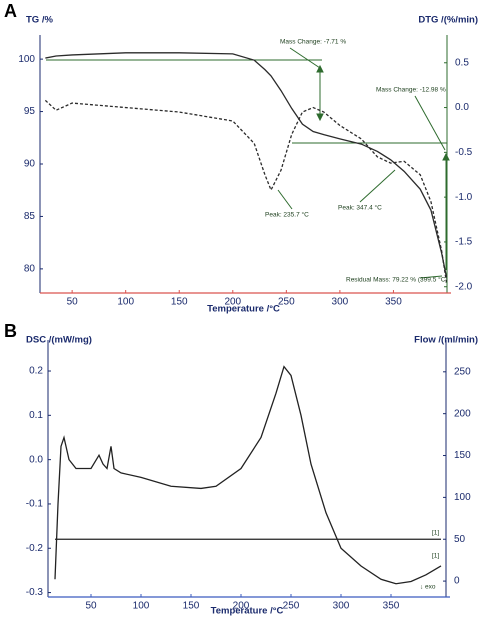 The height and width of the screenshot is (620, 484). What do you see at coordinates (457, 581) in the screenshot?
I see `y2-tick-label: 0` at bounding box center [457, 581].